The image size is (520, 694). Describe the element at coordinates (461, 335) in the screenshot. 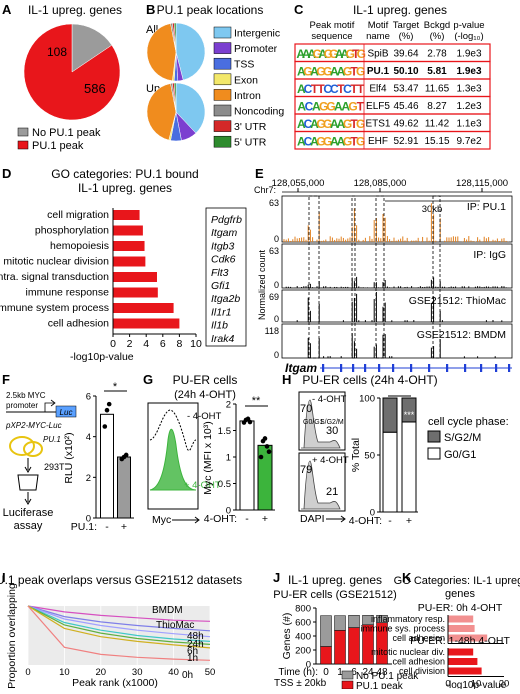

I see `track-label: GSE21512: BMDM` at that location.